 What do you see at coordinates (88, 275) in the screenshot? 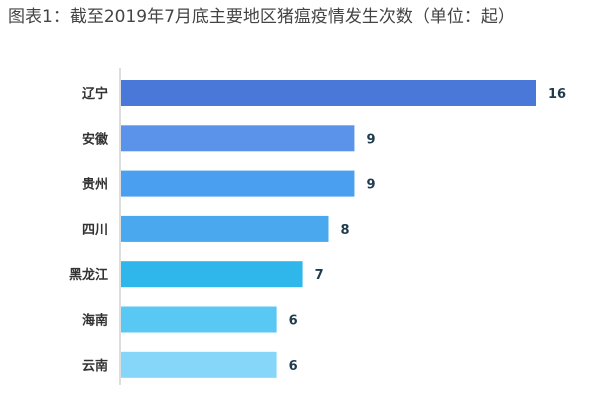
I see `category-label-4: 黑龙江` at bounding box center [88, 275].